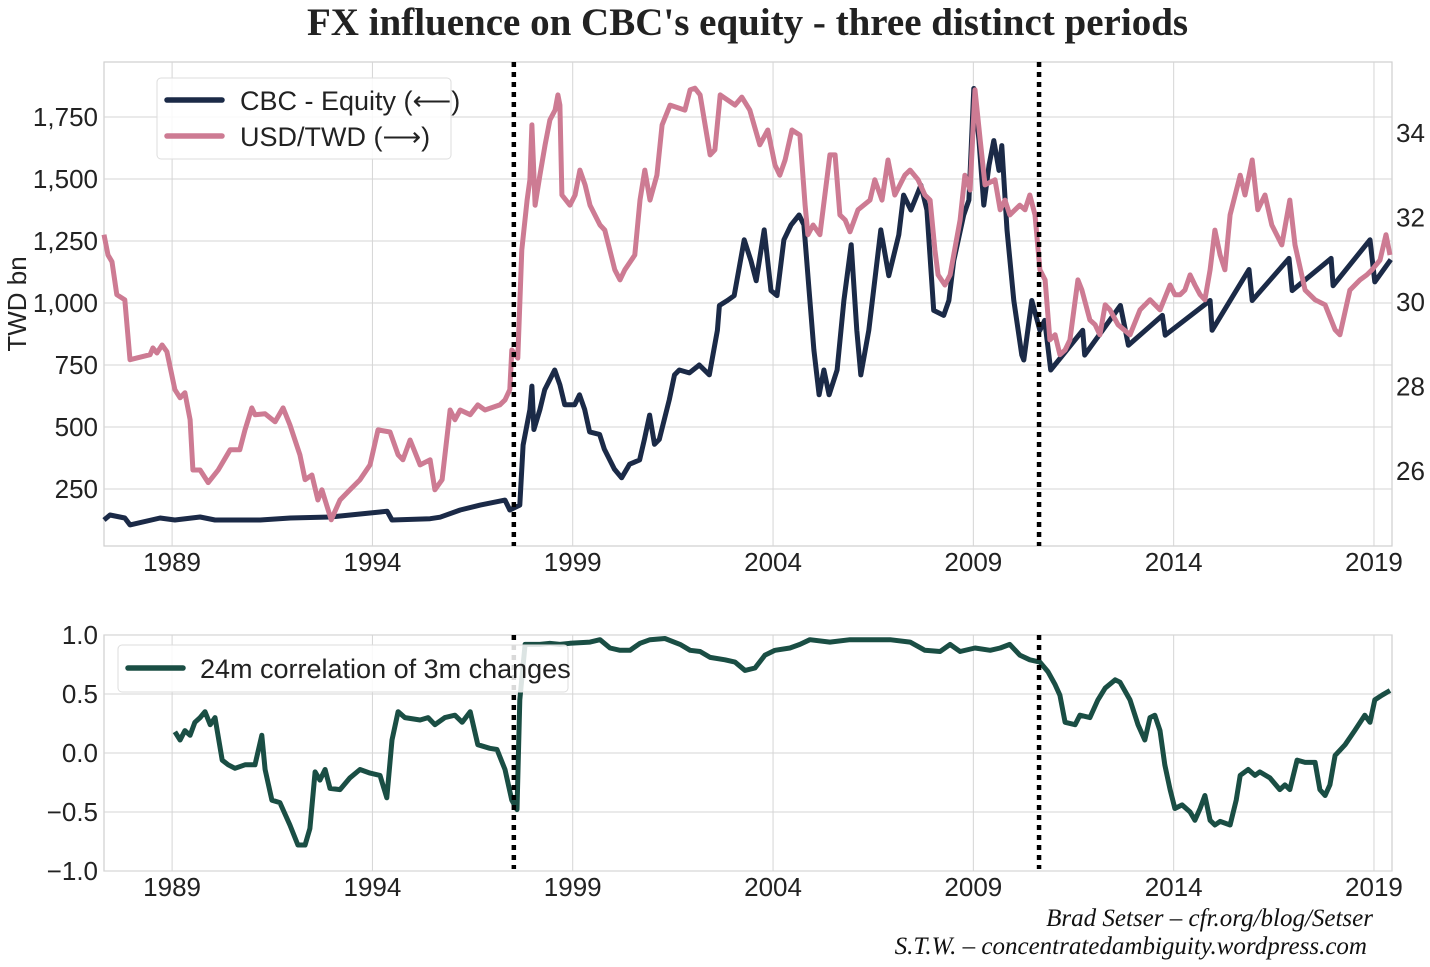 The height and width of the screenshot is (967, 1430). Describe the element at coordinates (372, 887) in the screenshot. I see `bottom-x-tick-label: 1994` at that location.